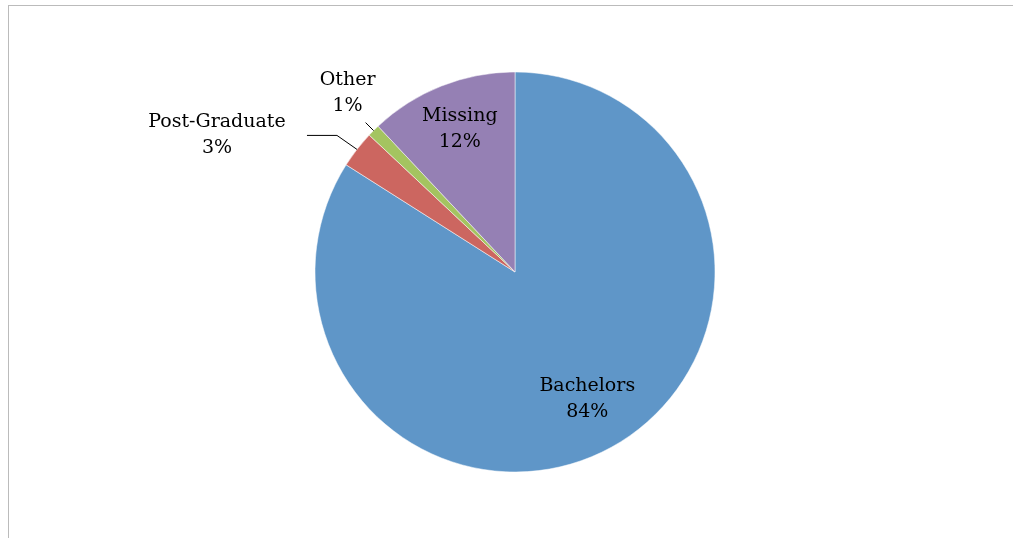 The height and width of the screenshot is (538, 1013). Describe the element at coordinates (587, 410) in the screenshot. I see `data-label: 84%` at that location.